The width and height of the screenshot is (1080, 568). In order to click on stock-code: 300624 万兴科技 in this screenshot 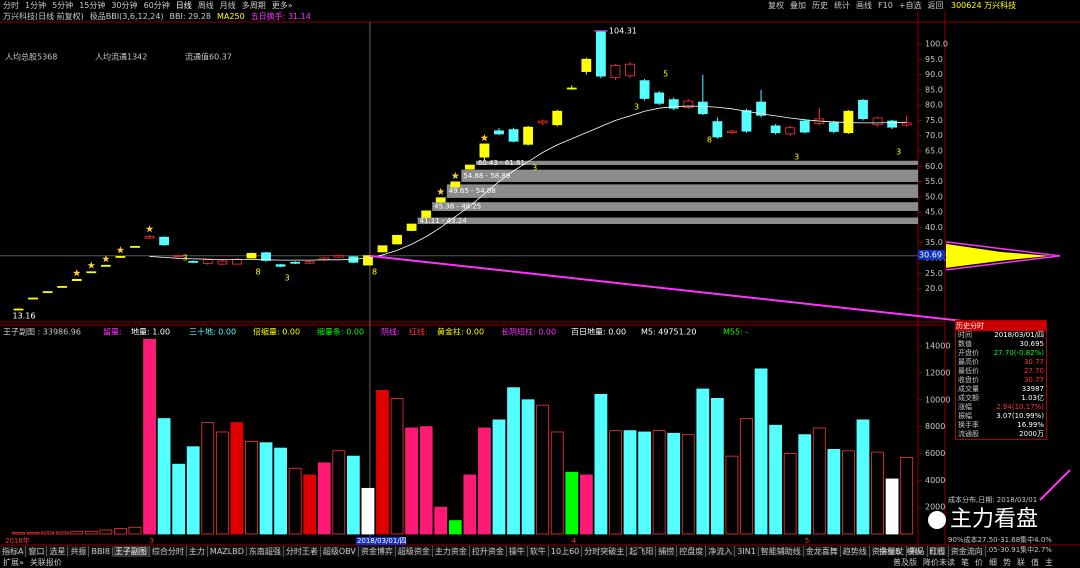, I will do `click(984, 5)`.